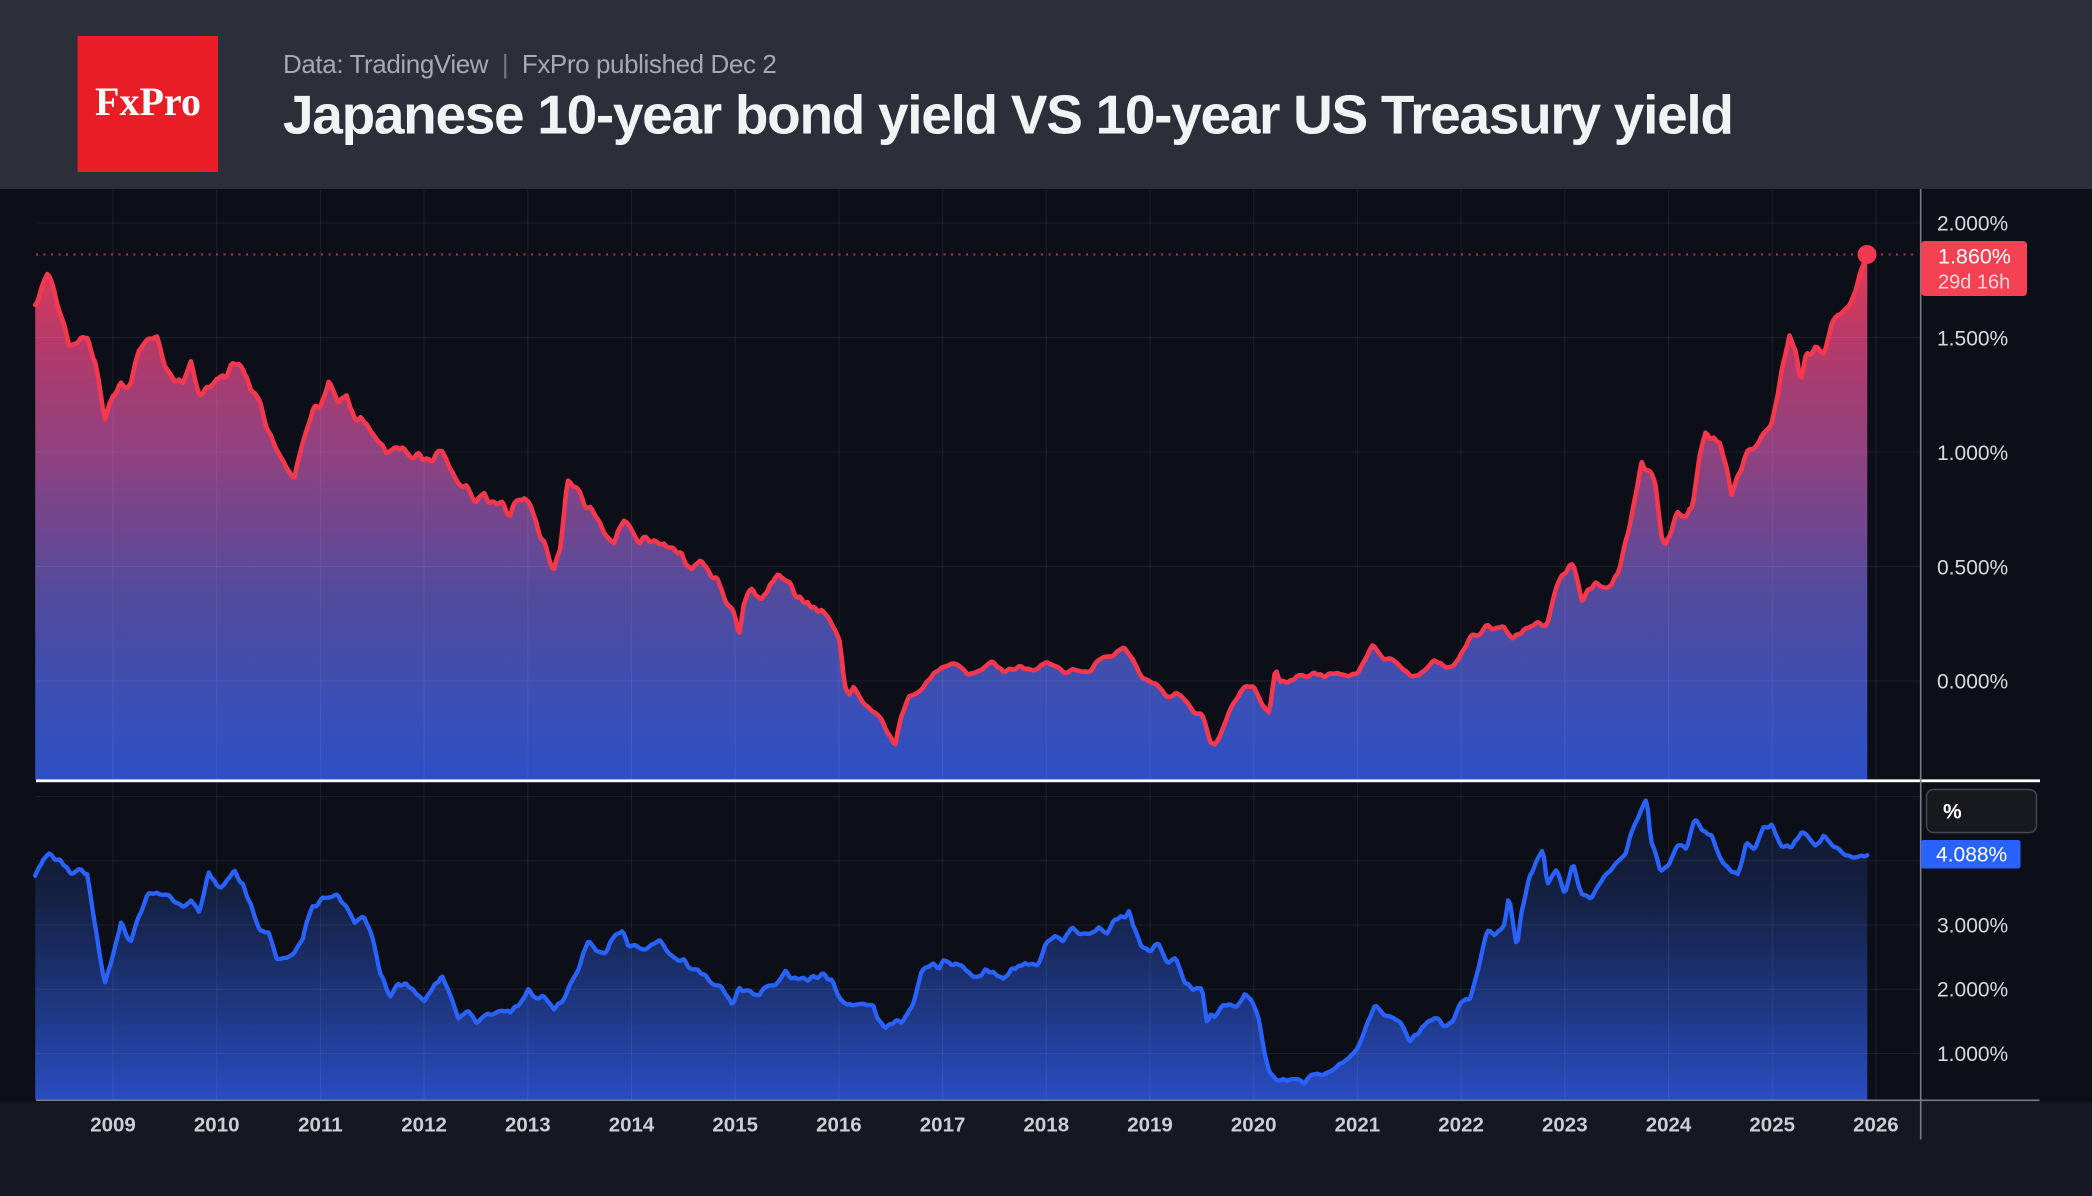 The height and width of the screenshot is (1196, 2092). What do you see at coordinates (113, 1125) in the screenshot?
I see `svg-text: 2009` at bounding box center [113, 1125].